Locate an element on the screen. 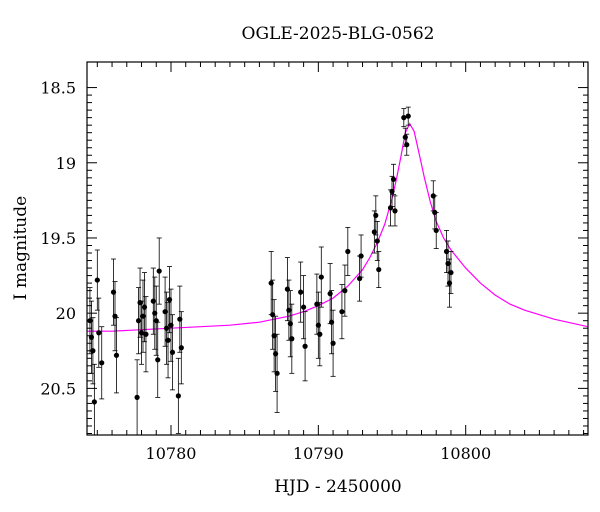 The height and width of the screenshot is (512, 600). chart-title: OGLE-2025-BLG-0562 is located at coordinates (338, 34).